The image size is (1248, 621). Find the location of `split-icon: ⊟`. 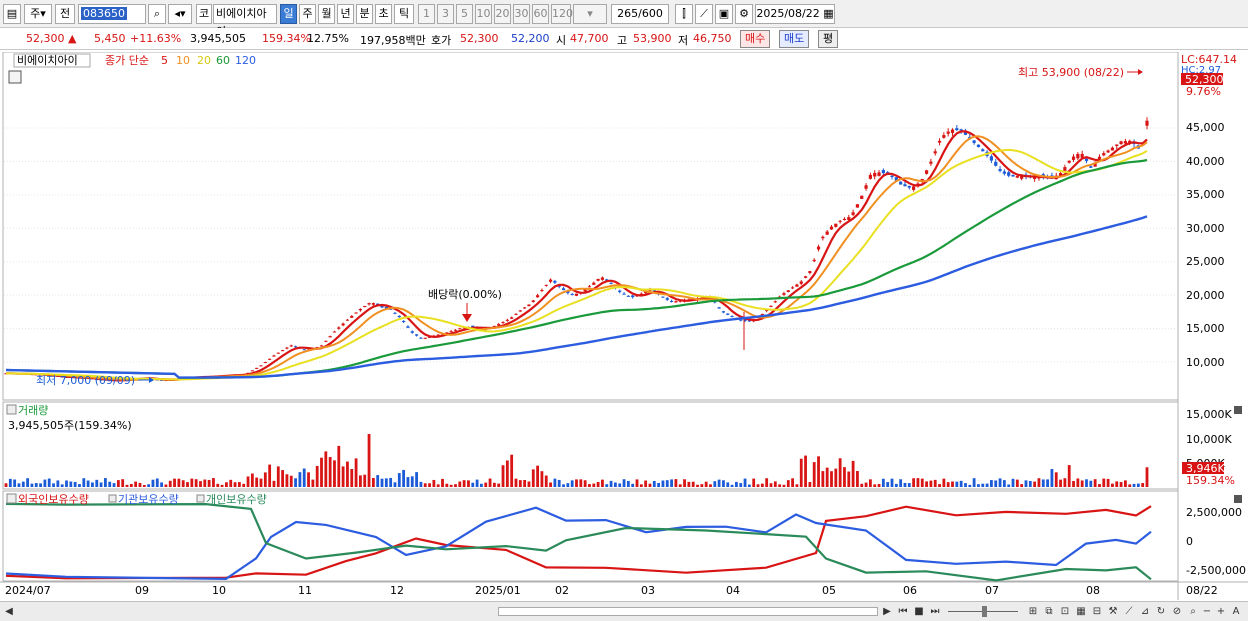

split-icon: ⊟ is located at coordinates (1097, 611).